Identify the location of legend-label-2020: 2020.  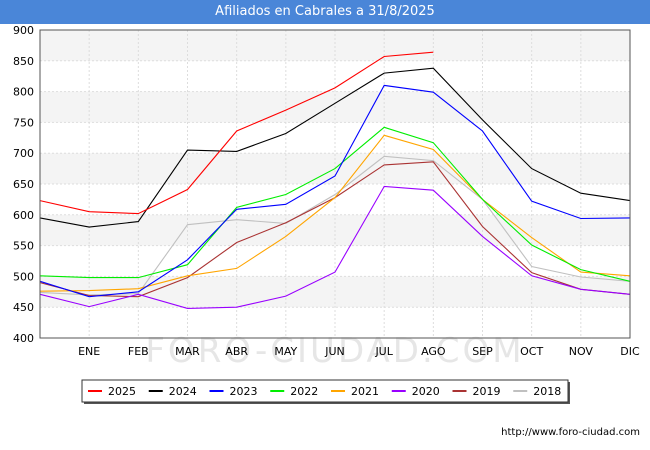
(426, 391).